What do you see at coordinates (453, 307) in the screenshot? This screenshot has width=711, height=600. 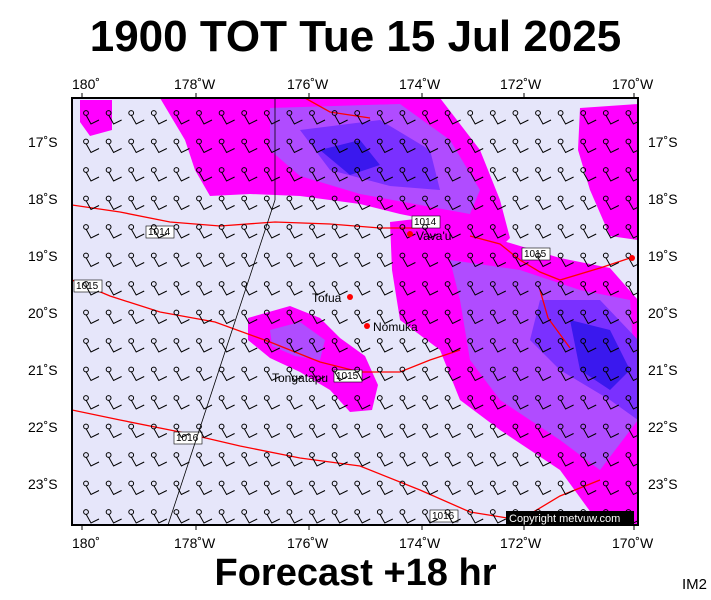 I see `places: Vava'u Tofua Nomuka Tongatapu` at bounding box center [453, 307].